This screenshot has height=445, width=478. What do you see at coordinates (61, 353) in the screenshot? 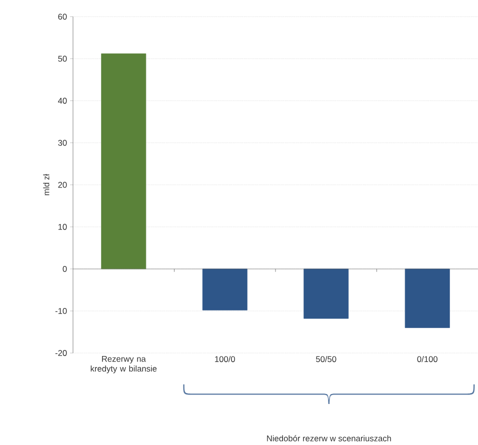
I see `y-tick-label: -20` at bounding box center [61, 353].